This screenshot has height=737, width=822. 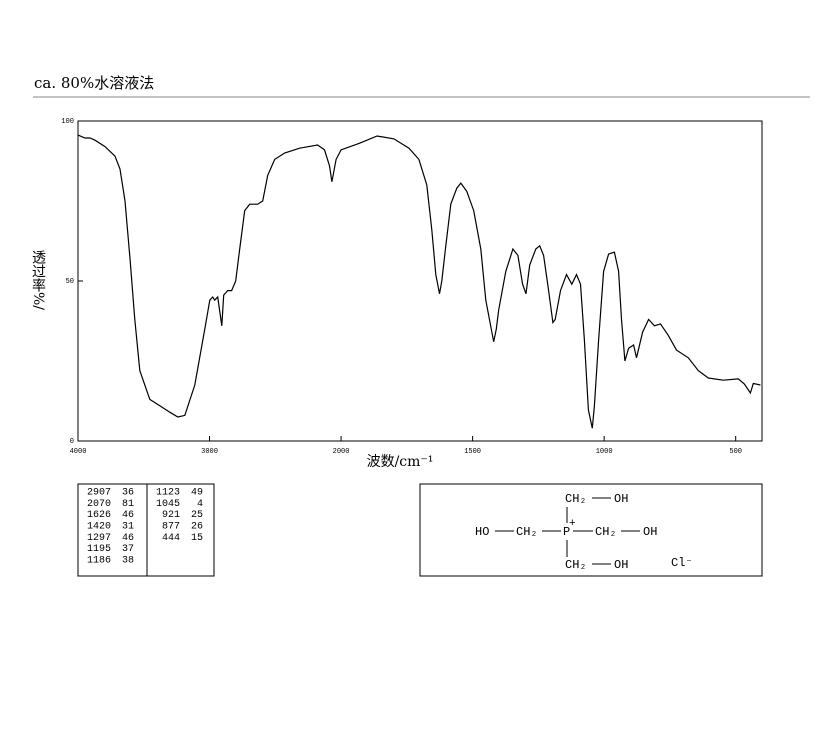 I want to click on x-tick-label: 2000, so click(x=341, y=452).